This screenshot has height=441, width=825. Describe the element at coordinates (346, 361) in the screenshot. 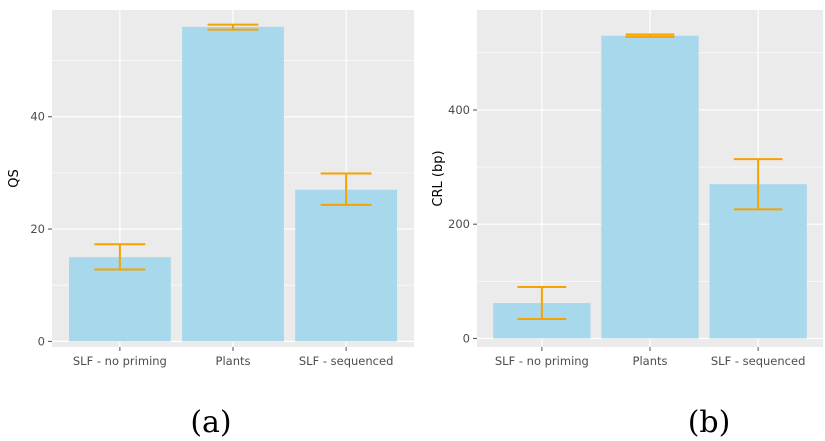

I see `chart-a-x-tick-label: SLF - sequenced` at that location.